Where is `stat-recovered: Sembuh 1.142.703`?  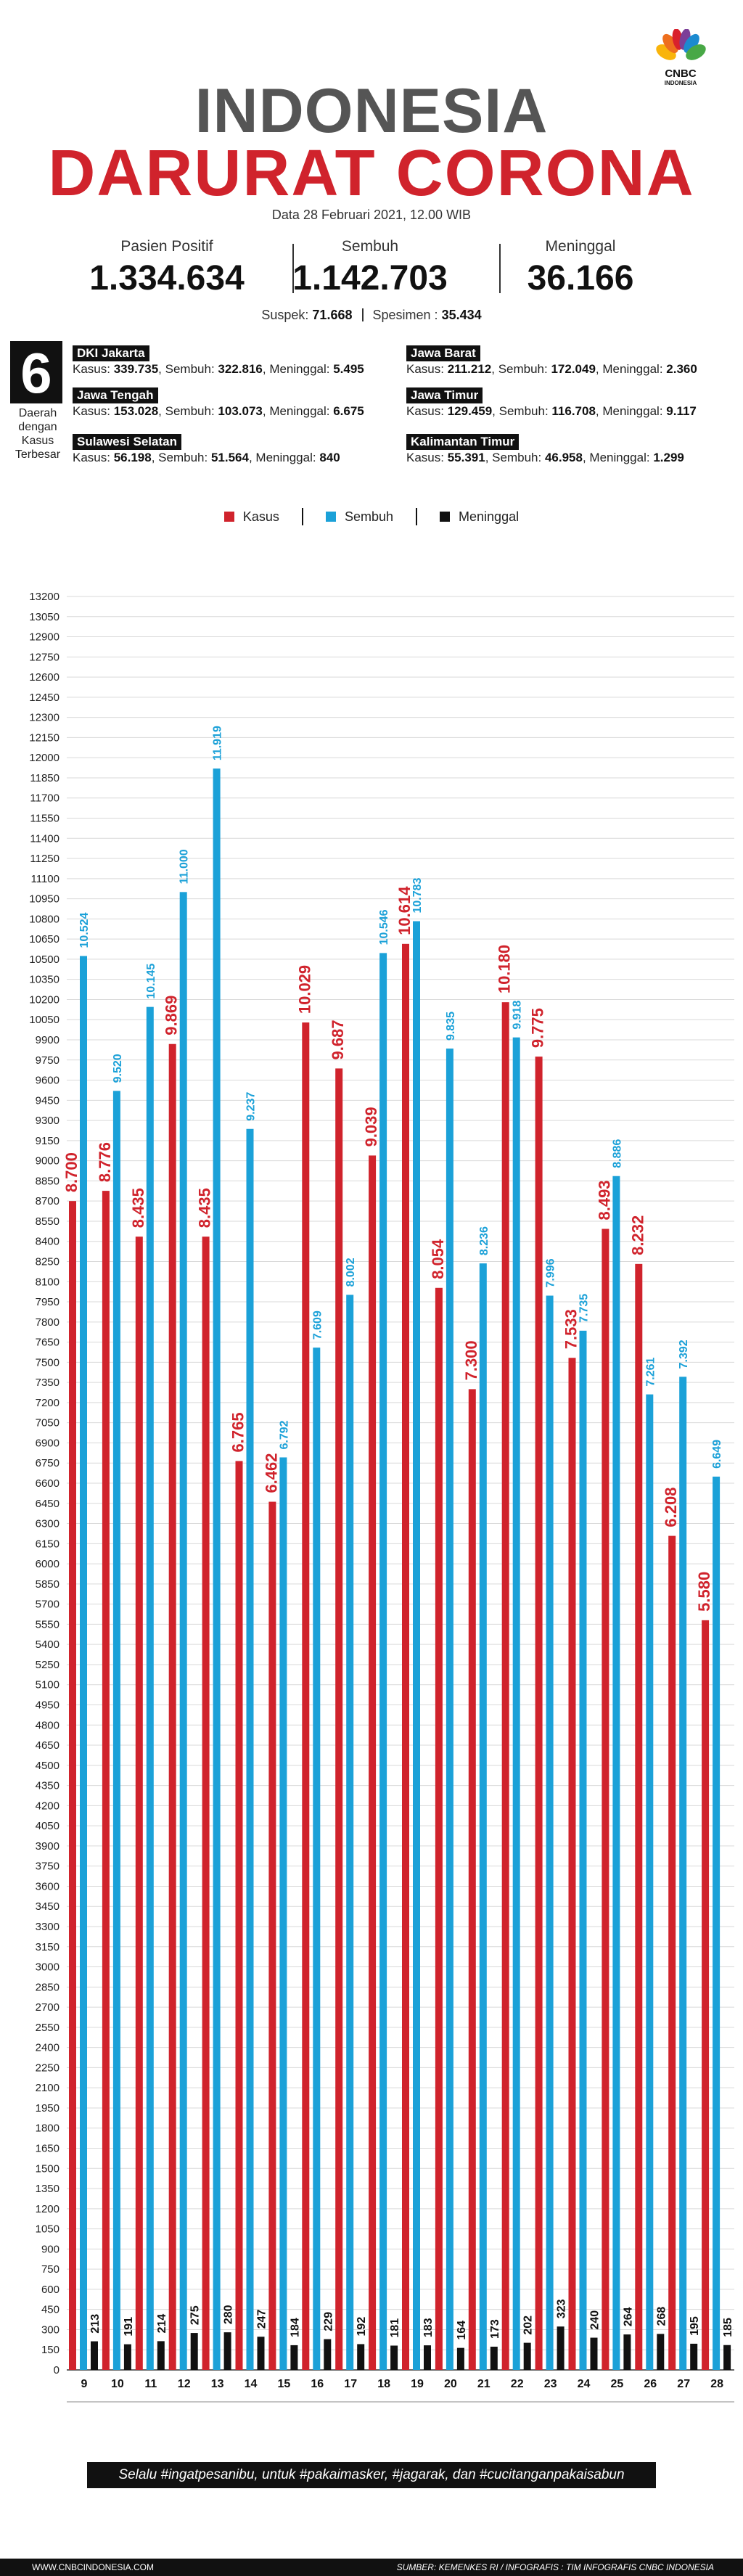 stat-recovered: Sembuh 1.142.703 is located at coordinates (370, 268).